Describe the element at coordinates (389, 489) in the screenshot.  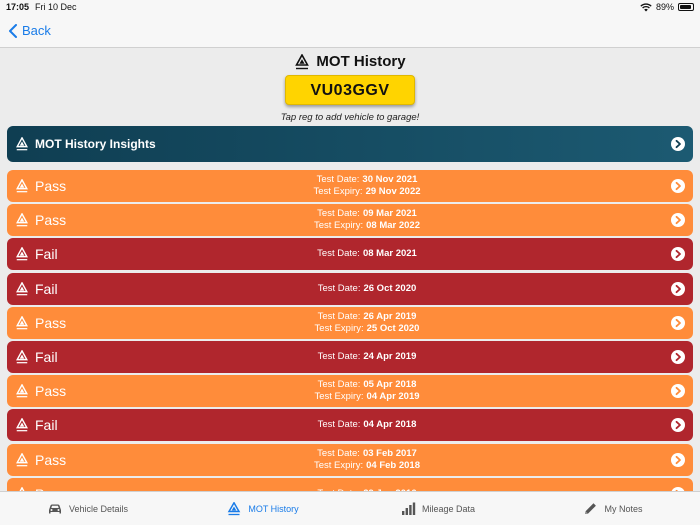
I see `test-date-value: 29 Jan 2016` at that location.